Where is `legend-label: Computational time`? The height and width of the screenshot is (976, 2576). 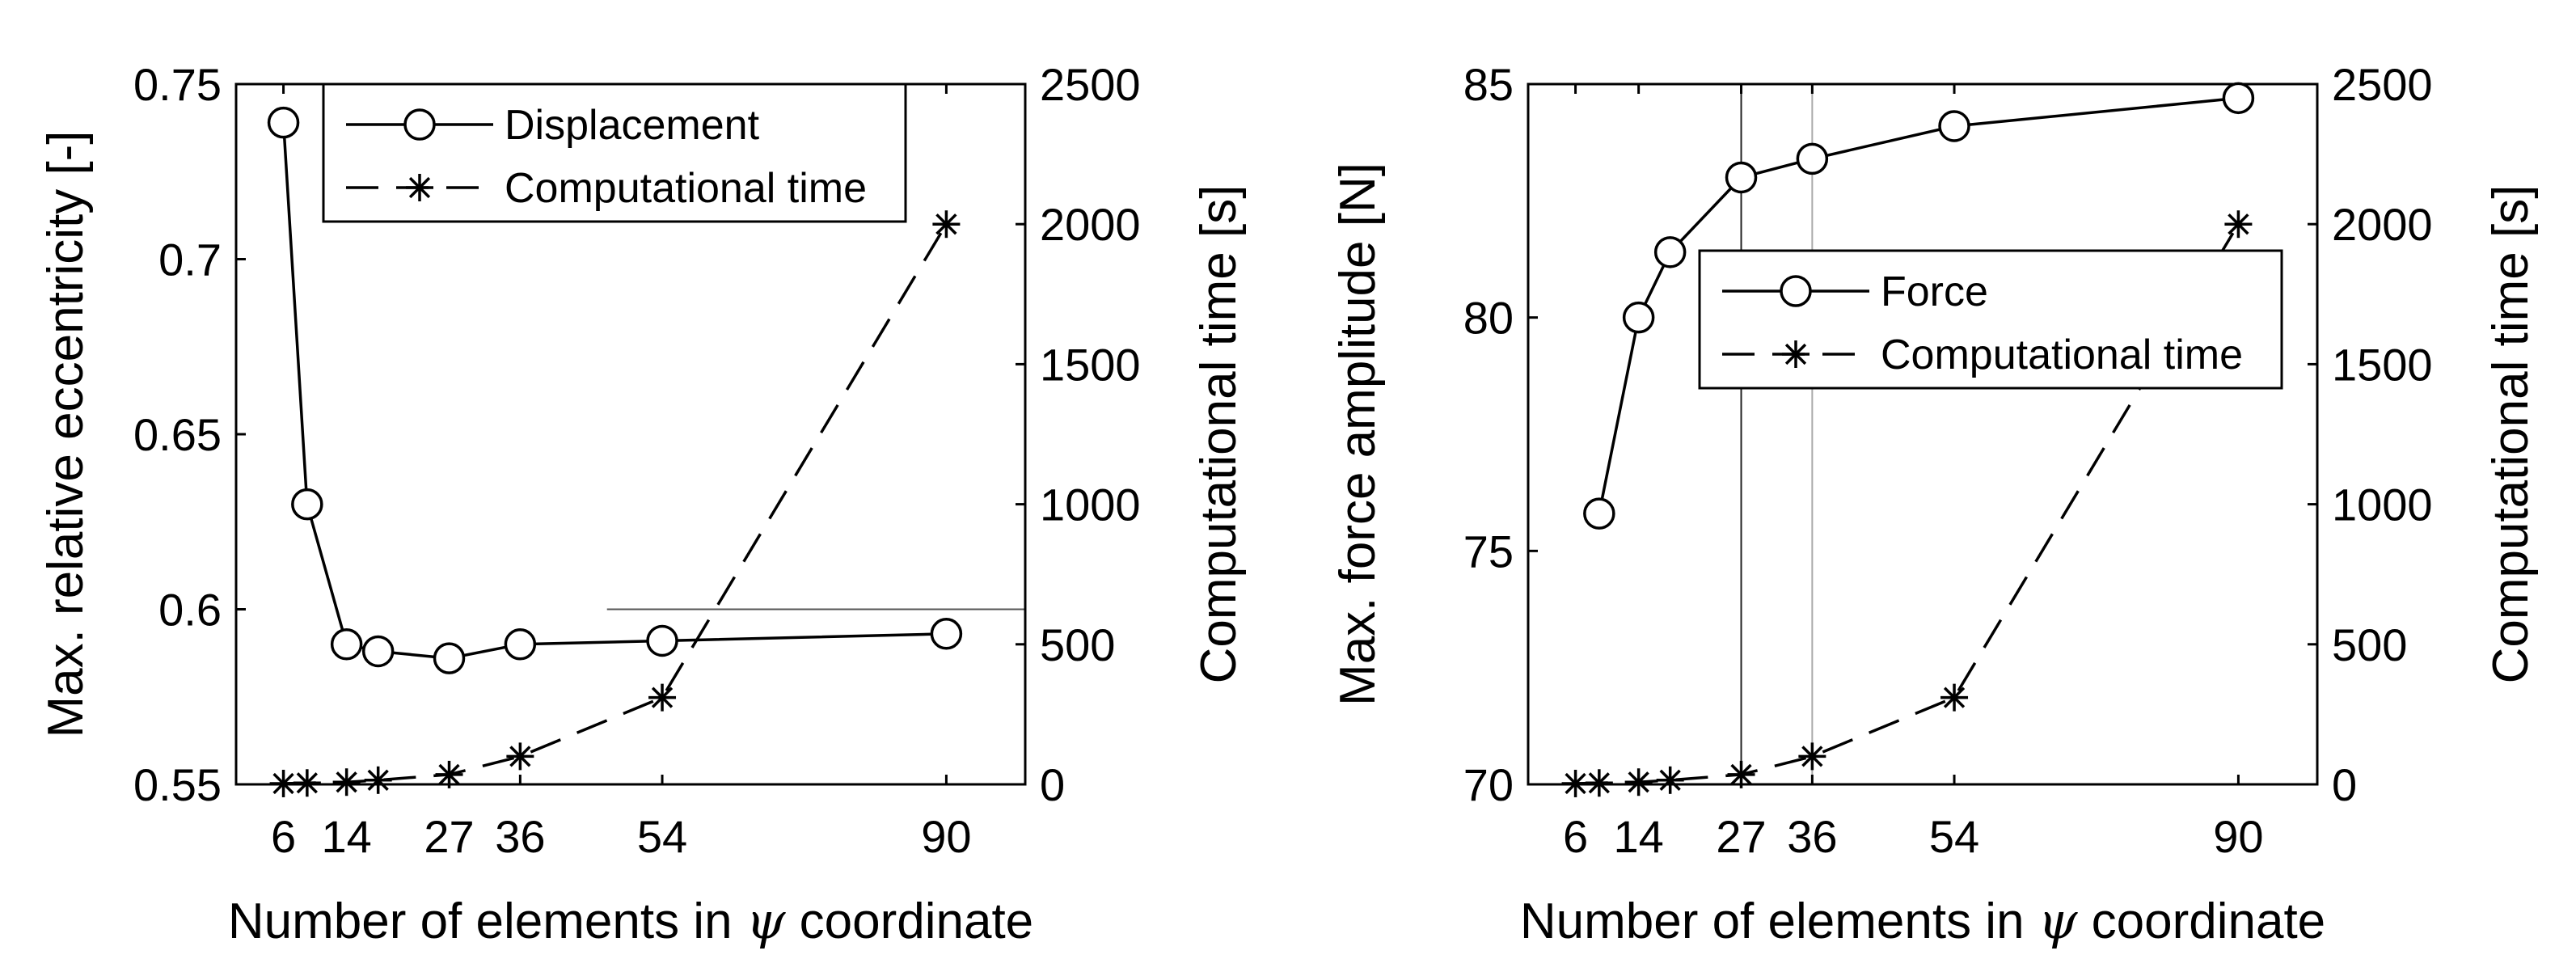 legend-label: Computational time is located at coordinates (686, 188).